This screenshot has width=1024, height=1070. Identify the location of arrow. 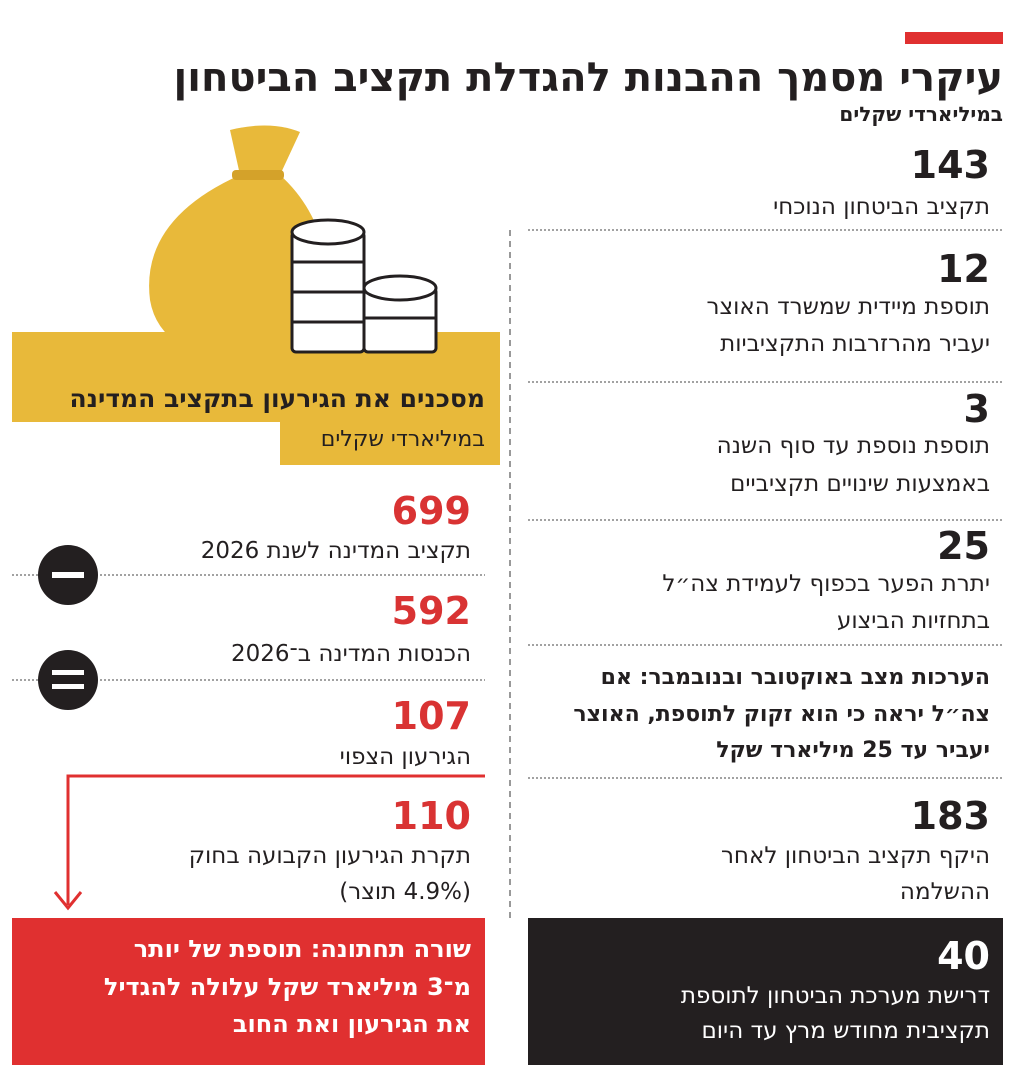
(269, 842).